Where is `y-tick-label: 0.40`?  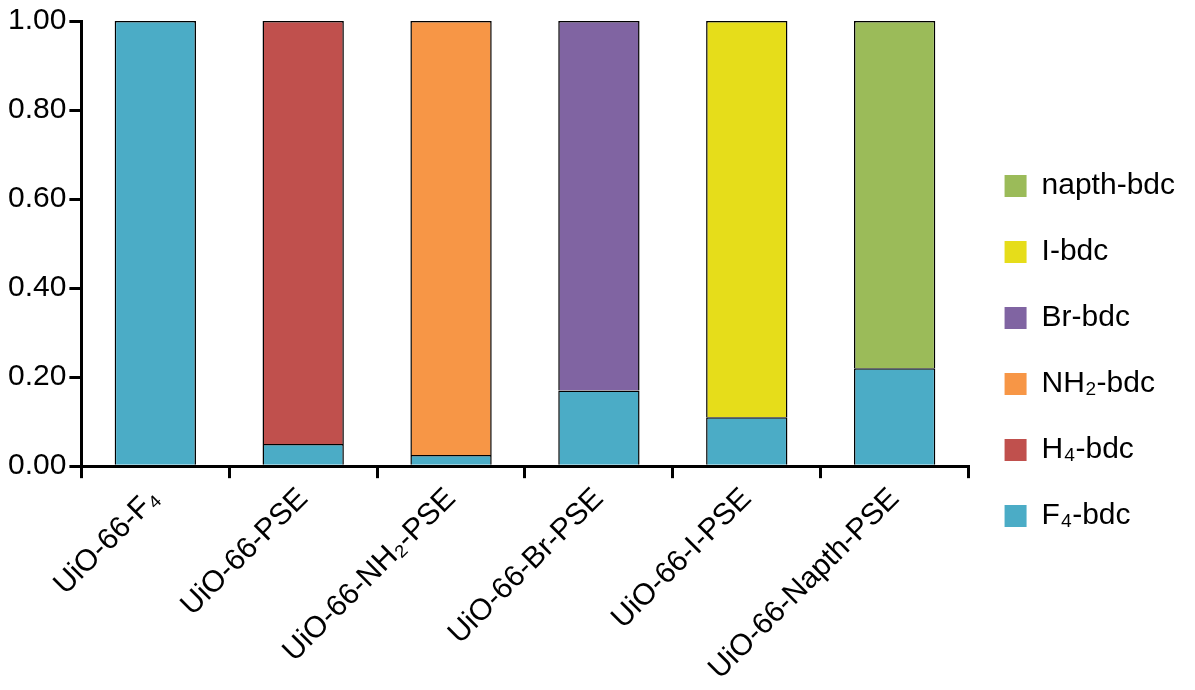 y-tick-label: 0.40 is located at coordinates (37, 286).